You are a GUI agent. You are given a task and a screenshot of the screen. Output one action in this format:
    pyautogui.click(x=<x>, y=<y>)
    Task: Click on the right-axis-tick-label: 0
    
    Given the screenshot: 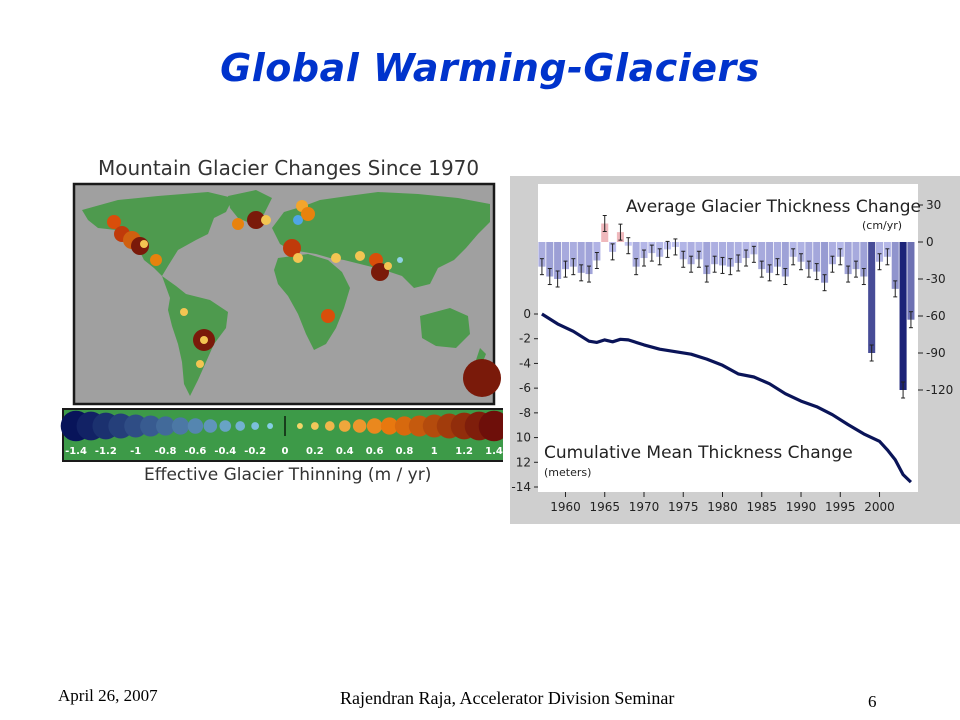 What is the action you would take?
    pyautogui.click(x=930, y=242)
    